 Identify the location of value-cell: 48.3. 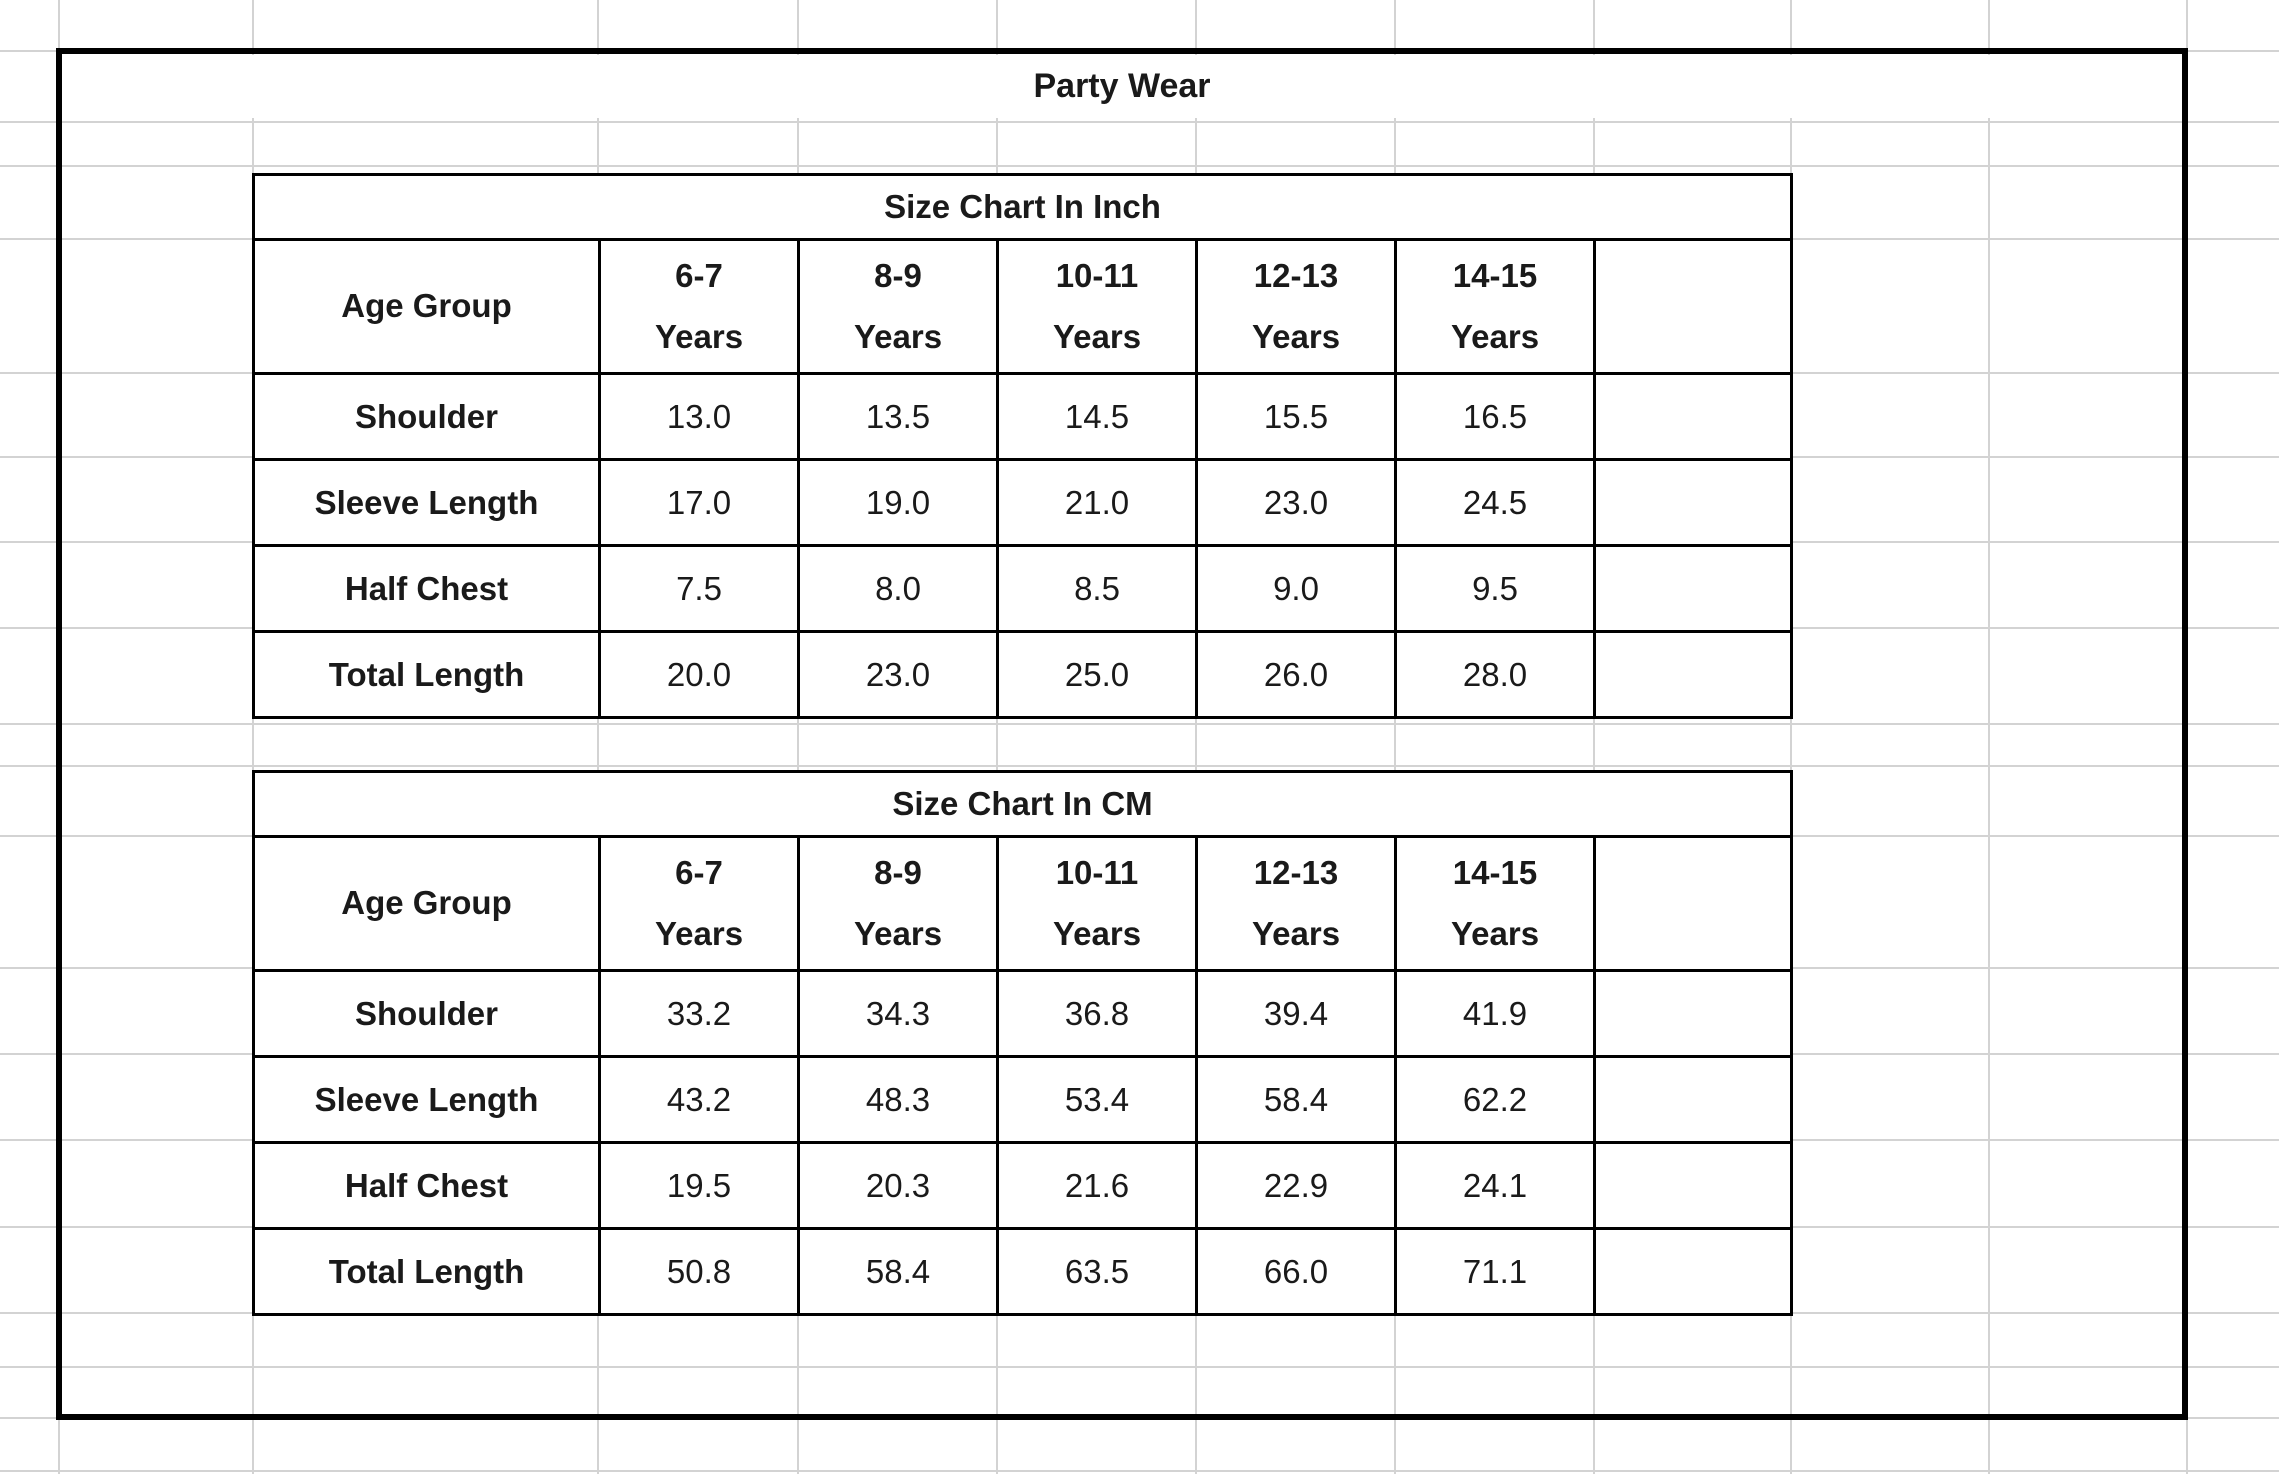
(898, 1099).